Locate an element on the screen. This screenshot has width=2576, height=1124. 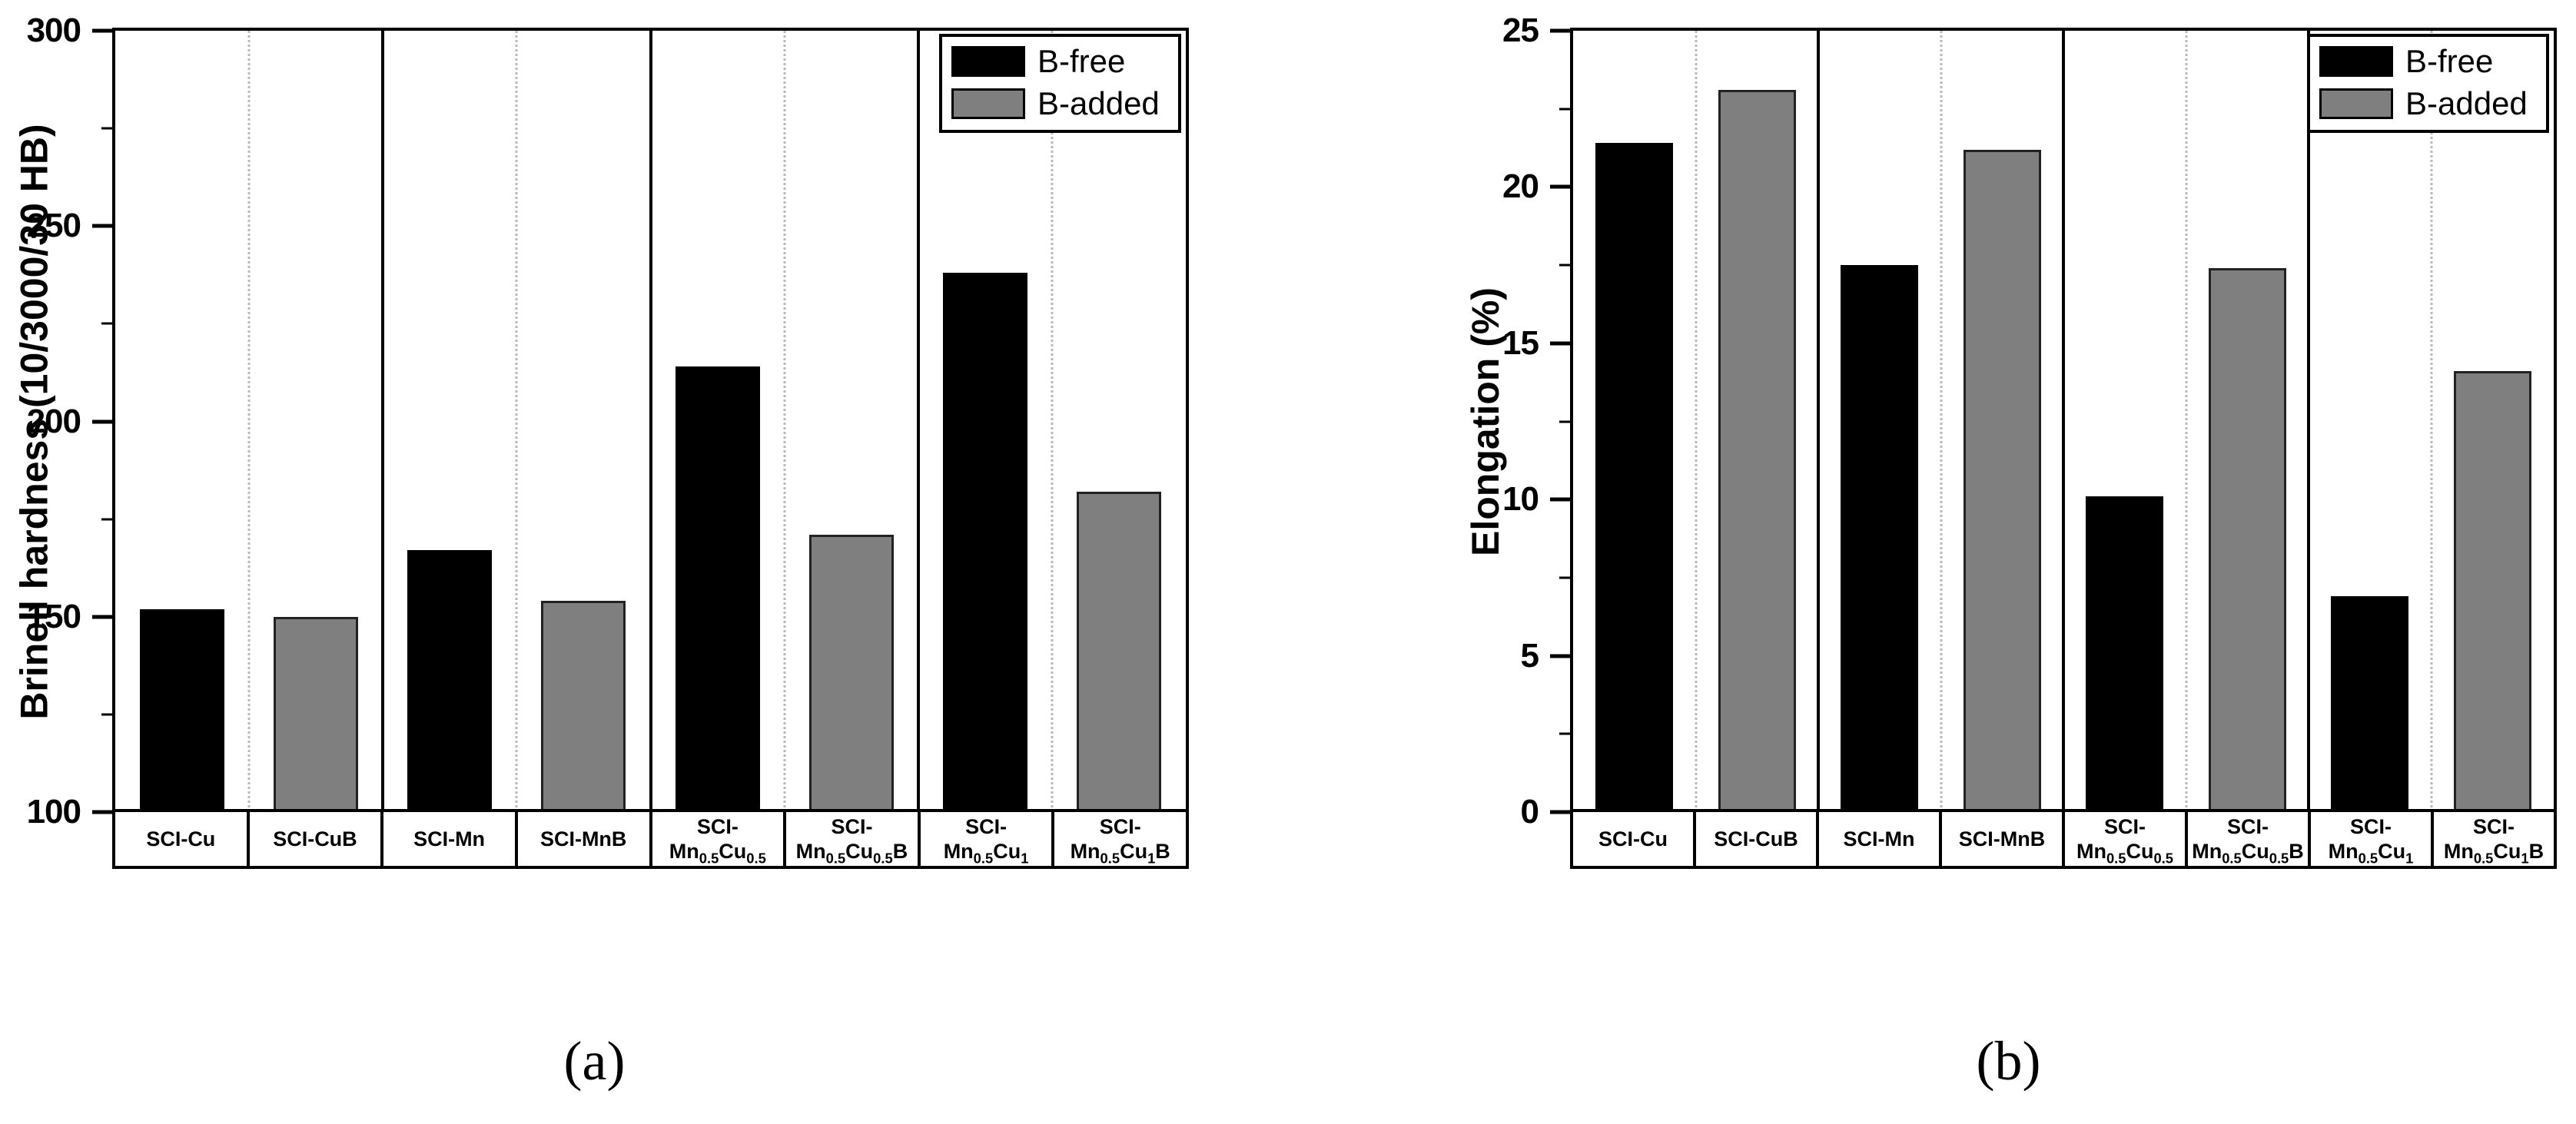
subfigure-caption-b: (b) is located at coordinates (2008, 1061).